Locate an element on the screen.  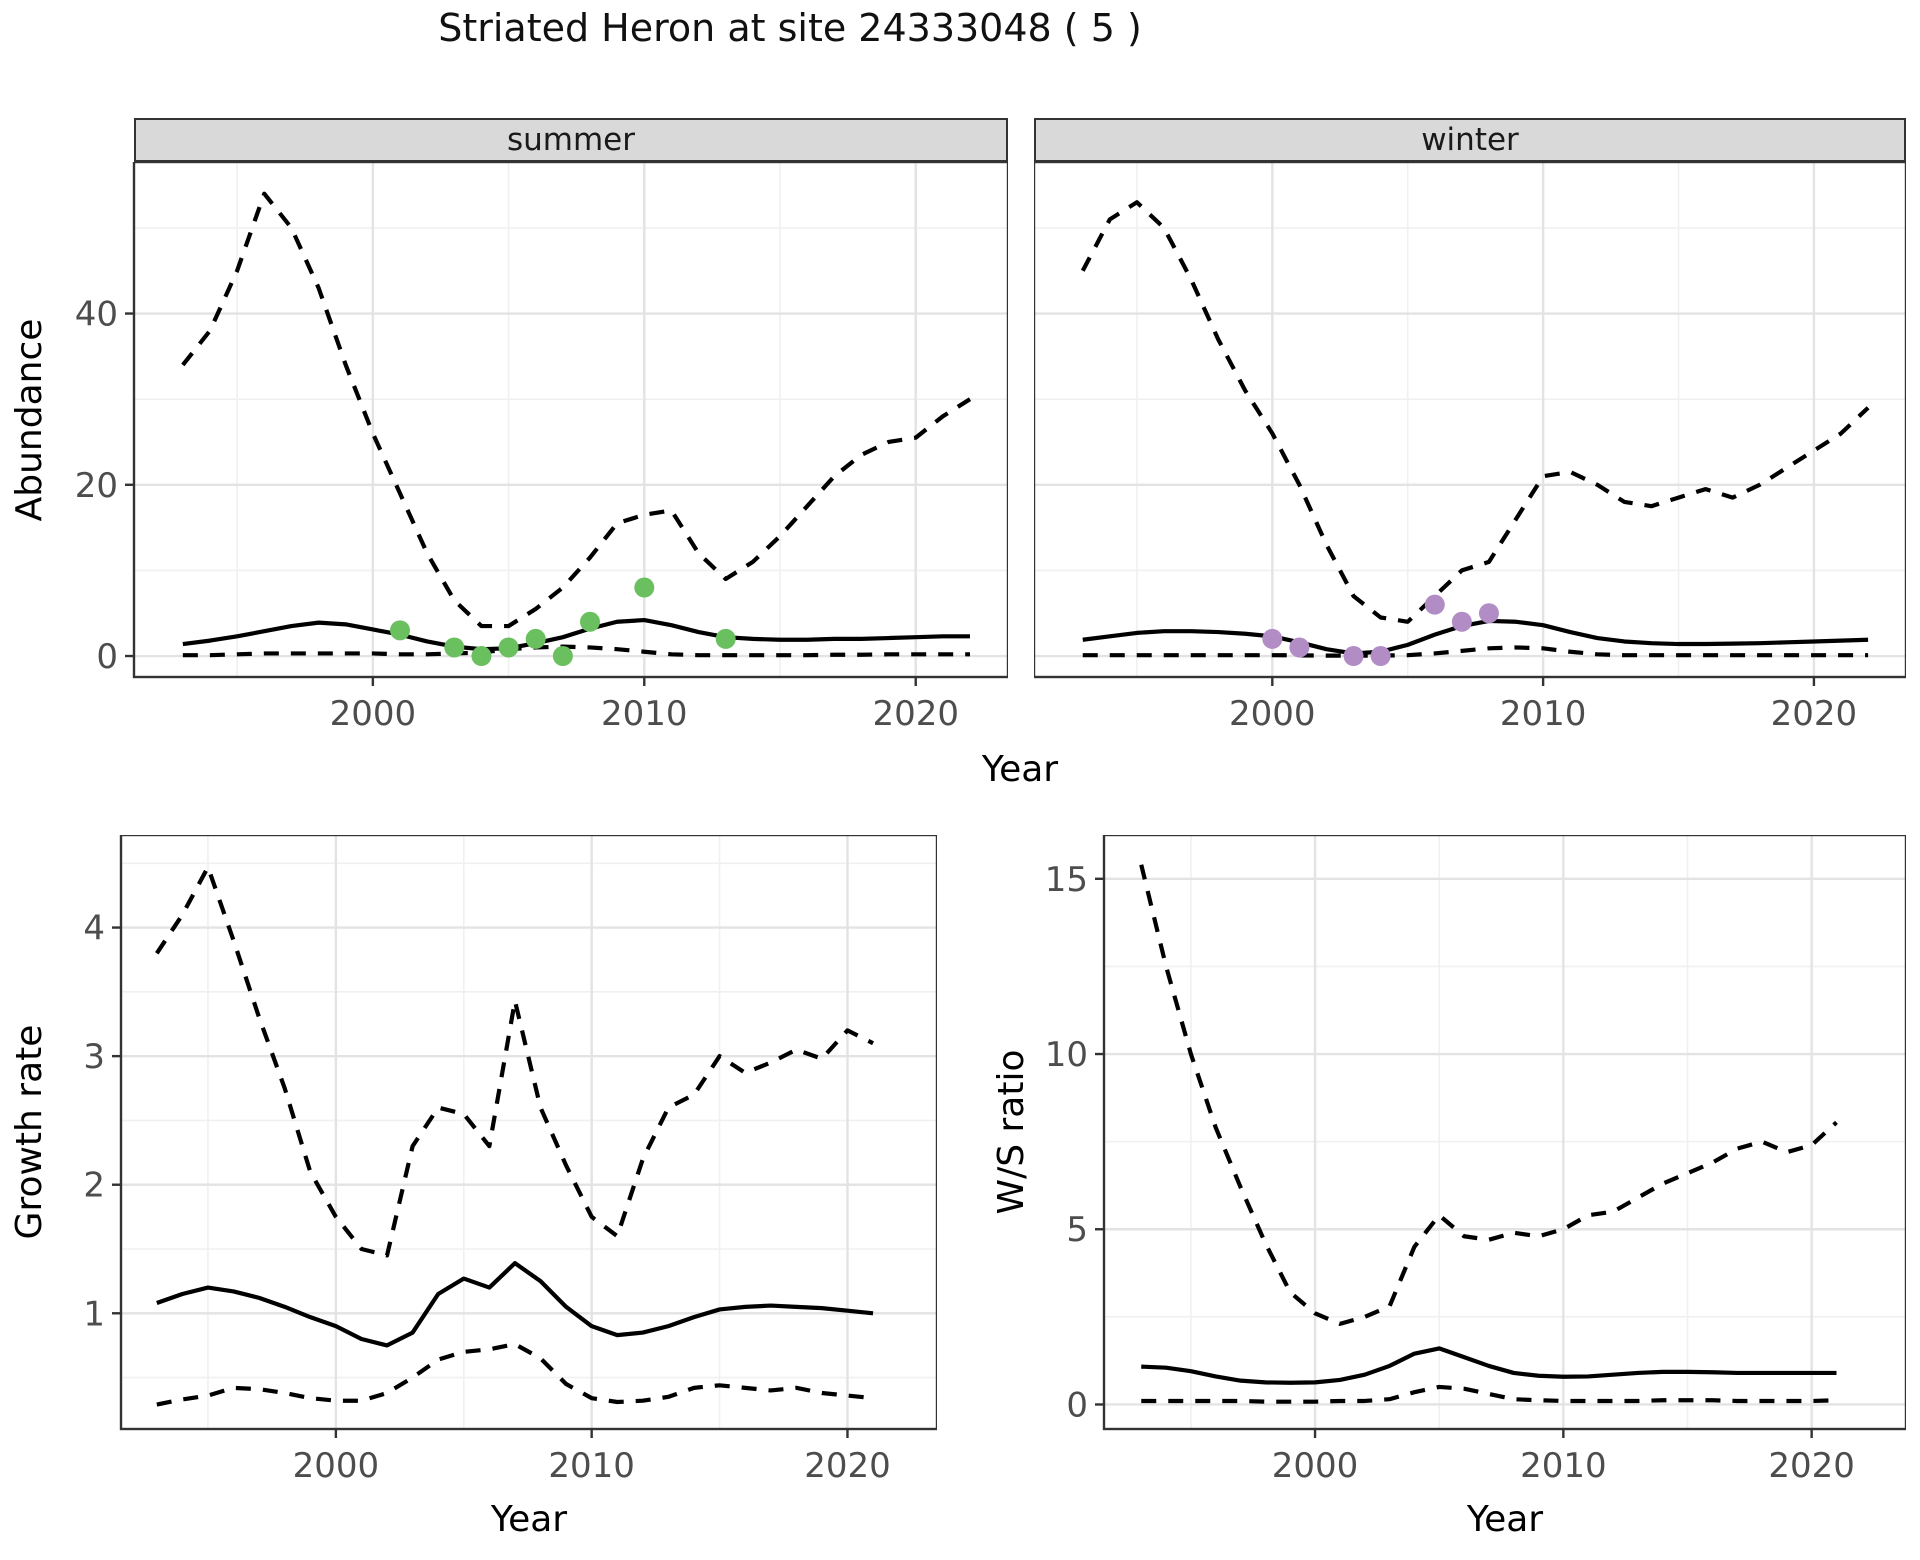
y-axis-label-growth-rate: Growth rate is located at coordinates (29, 1132).